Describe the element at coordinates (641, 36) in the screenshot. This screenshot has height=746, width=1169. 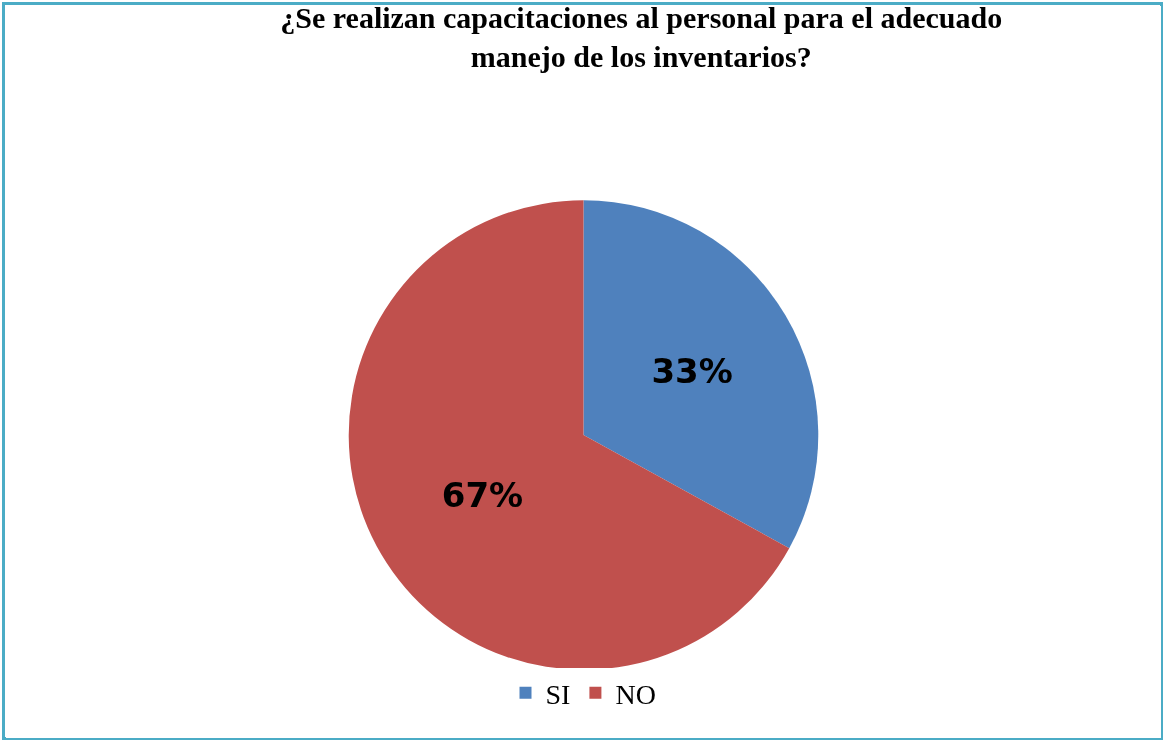
I see `chart-title: ¿Se realizan capacitaciones al personal para el adecuado manejo de los inventarios?` at that location.